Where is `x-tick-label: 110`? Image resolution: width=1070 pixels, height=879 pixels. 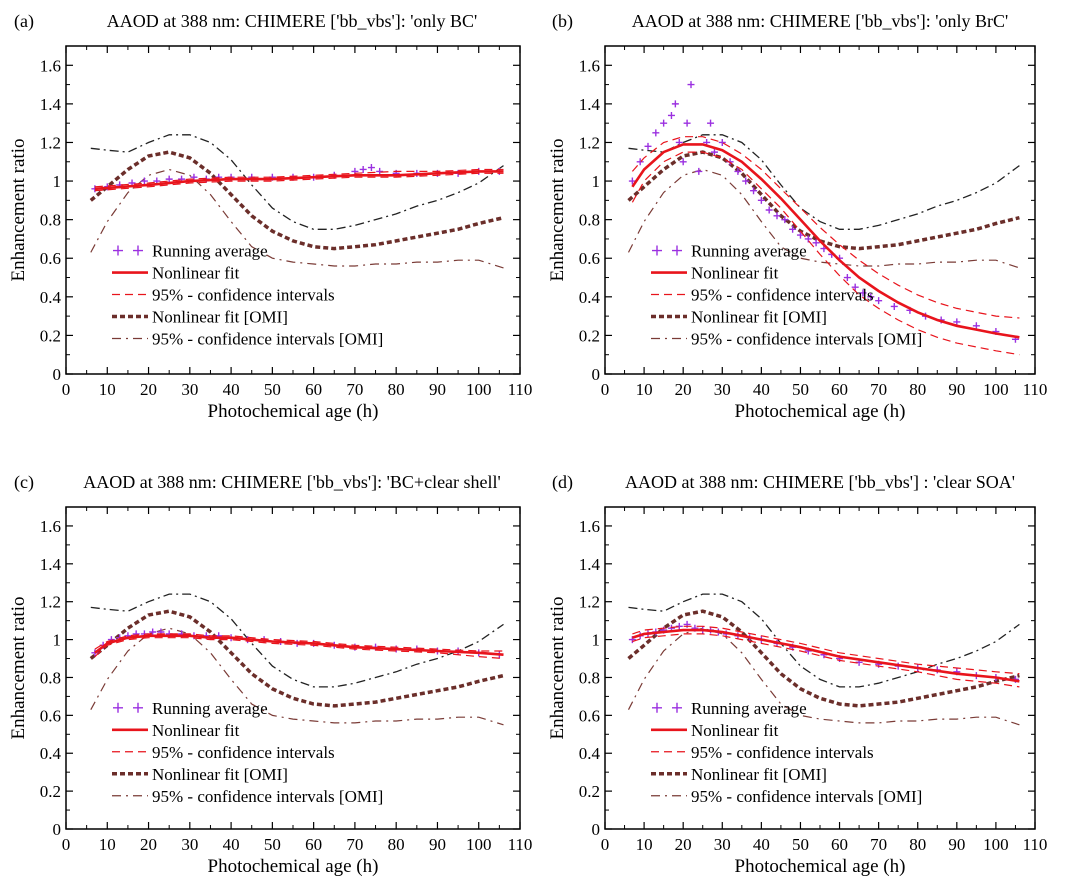 x-tick-label: 110 is located at coordinates (520, 389).